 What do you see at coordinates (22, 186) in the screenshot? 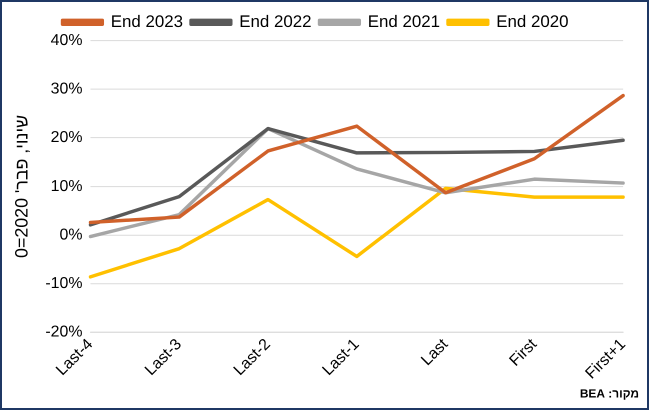
I see `y-axis-title: שינוי, פבר' 2020=0` at bounding box center [22, 186].